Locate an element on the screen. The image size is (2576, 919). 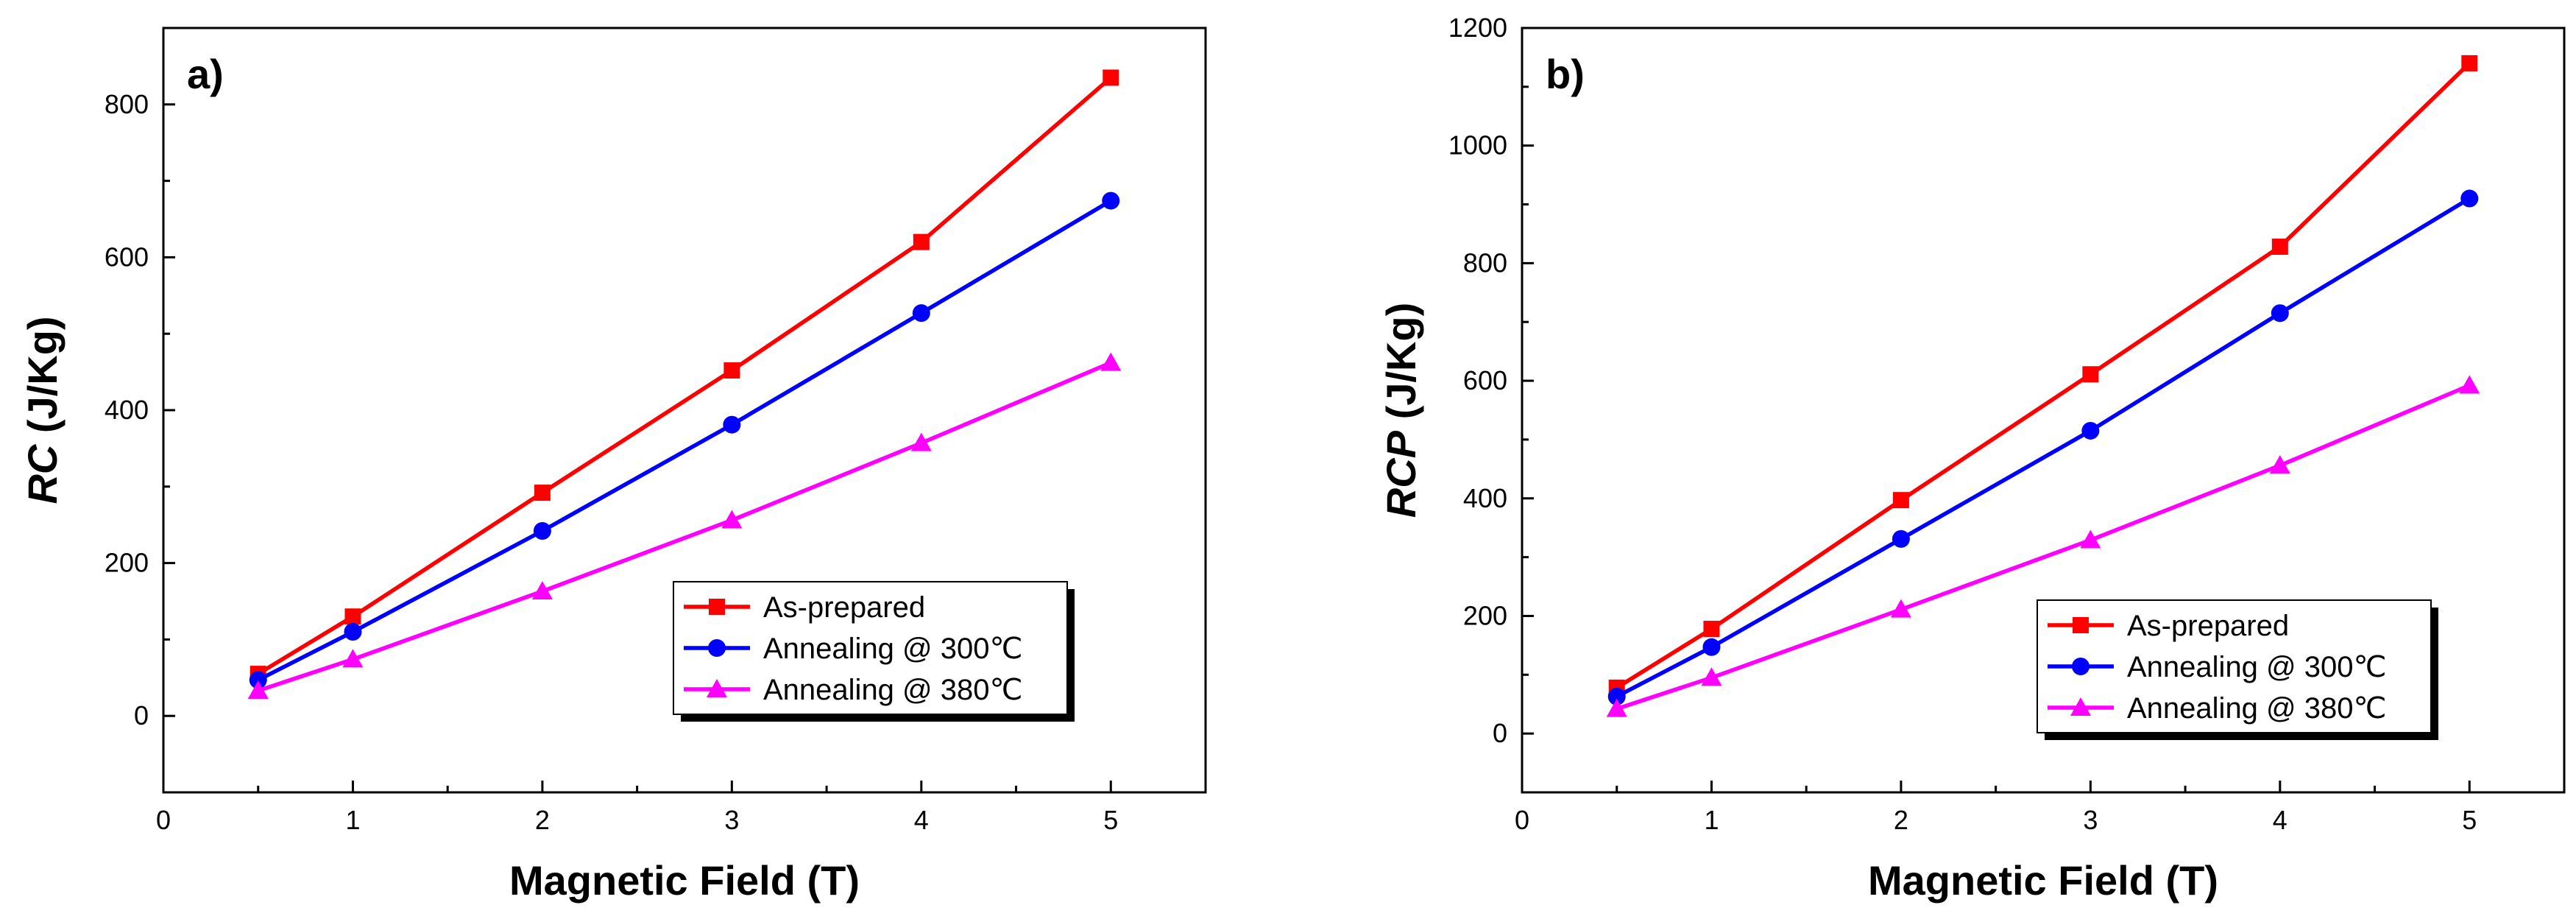
panel-label: a) is located at coordinates (205, 74).